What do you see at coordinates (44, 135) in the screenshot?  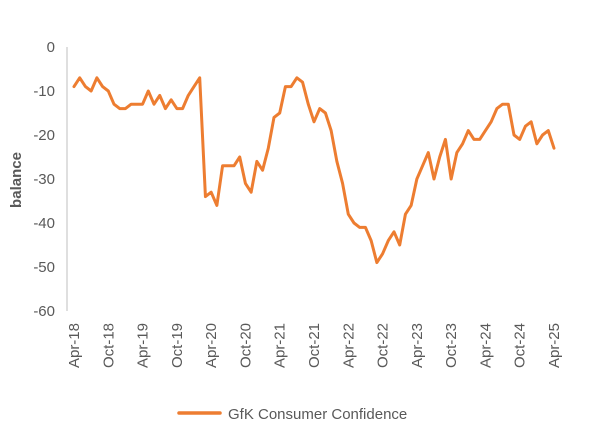 I see `y-tick-label: -20` at bounding box center [44, 135].